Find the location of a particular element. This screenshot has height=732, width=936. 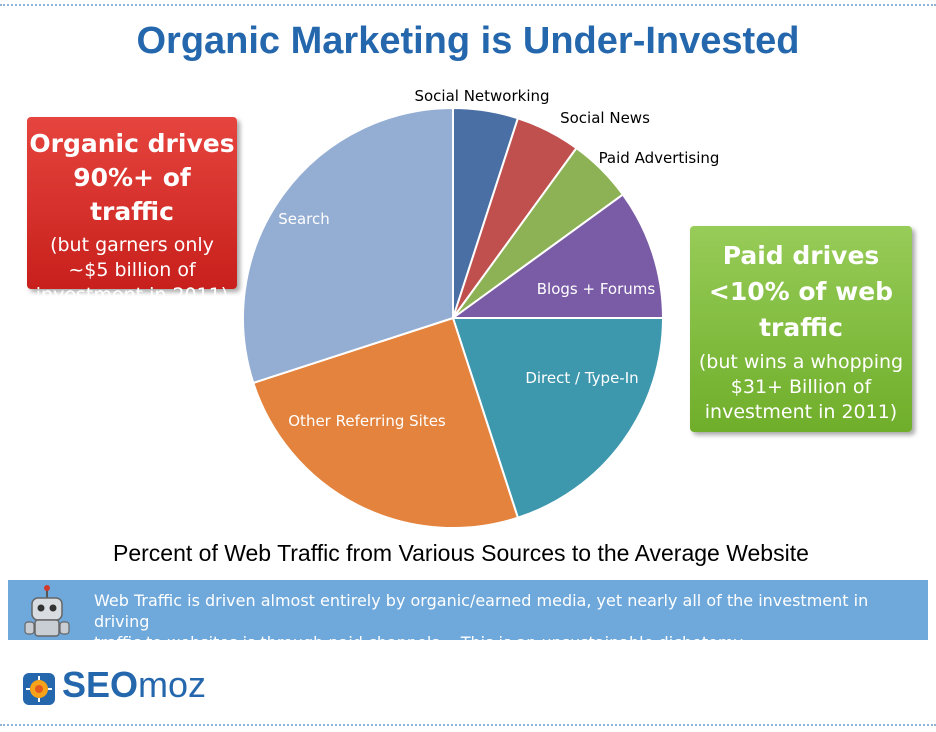

pie-label-paid-advertising: Paid Advertising is located at coordinates (659, 158).